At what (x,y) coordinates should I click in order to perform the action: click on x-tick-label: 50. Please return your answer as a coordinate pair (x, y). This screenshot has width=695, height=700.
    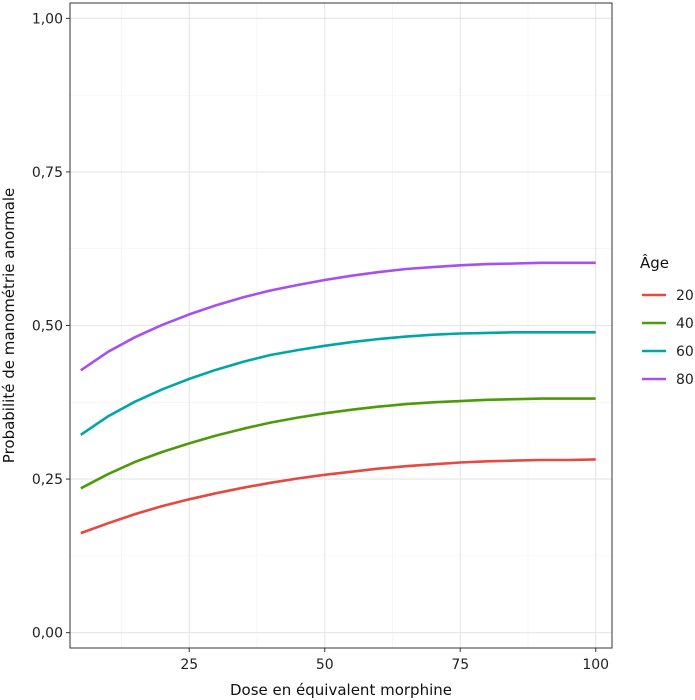
    Looking at the image, I should click on (325, 665).